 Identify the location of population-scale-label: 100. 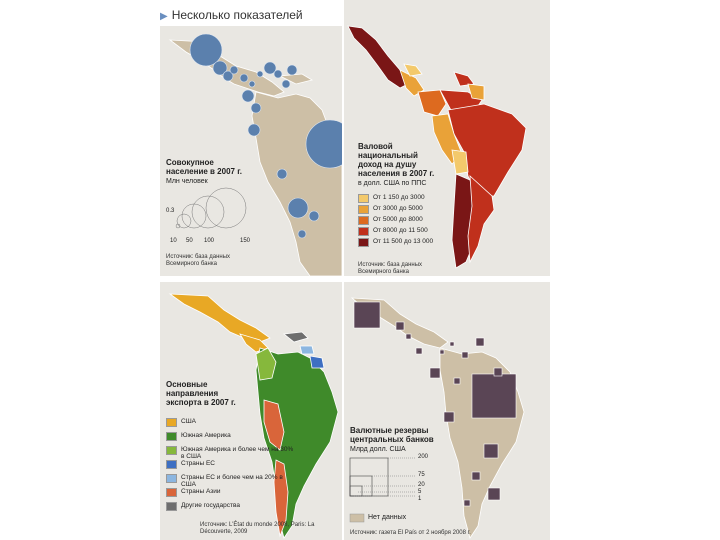
(209, 241).